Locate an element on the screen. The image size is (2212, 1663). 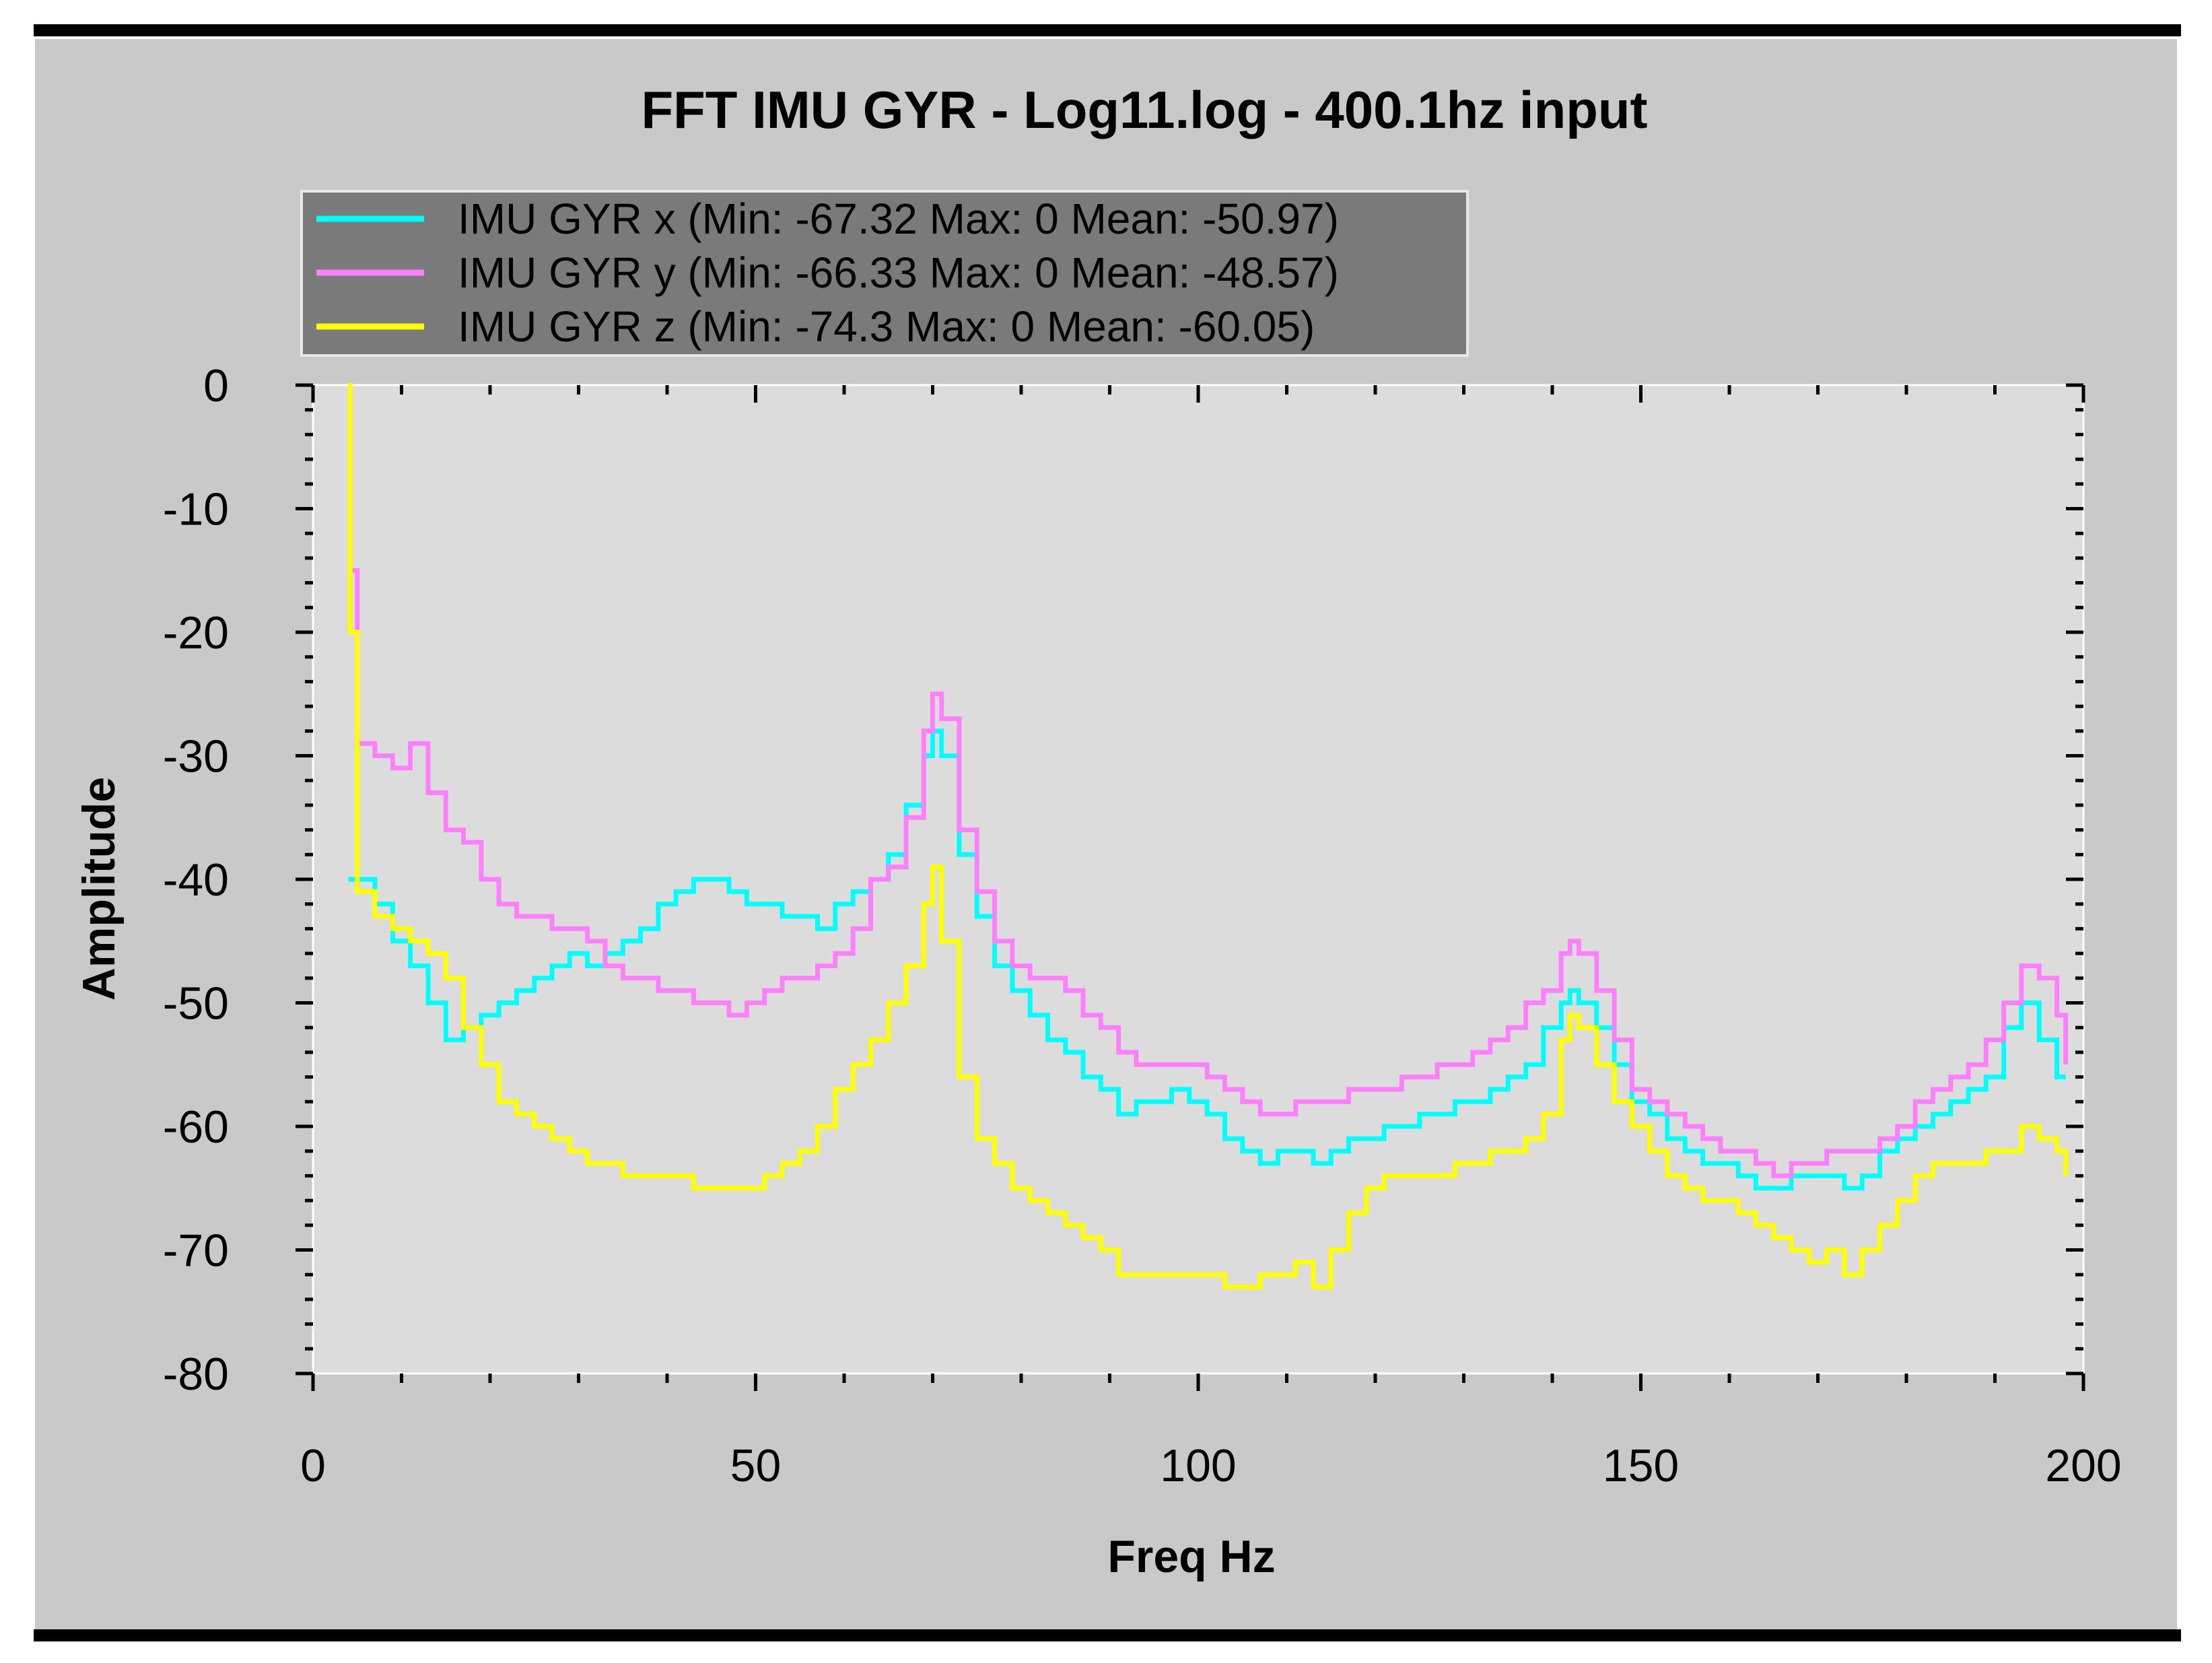
x-tick-label: 50 is located at coordinates (756, 1465).